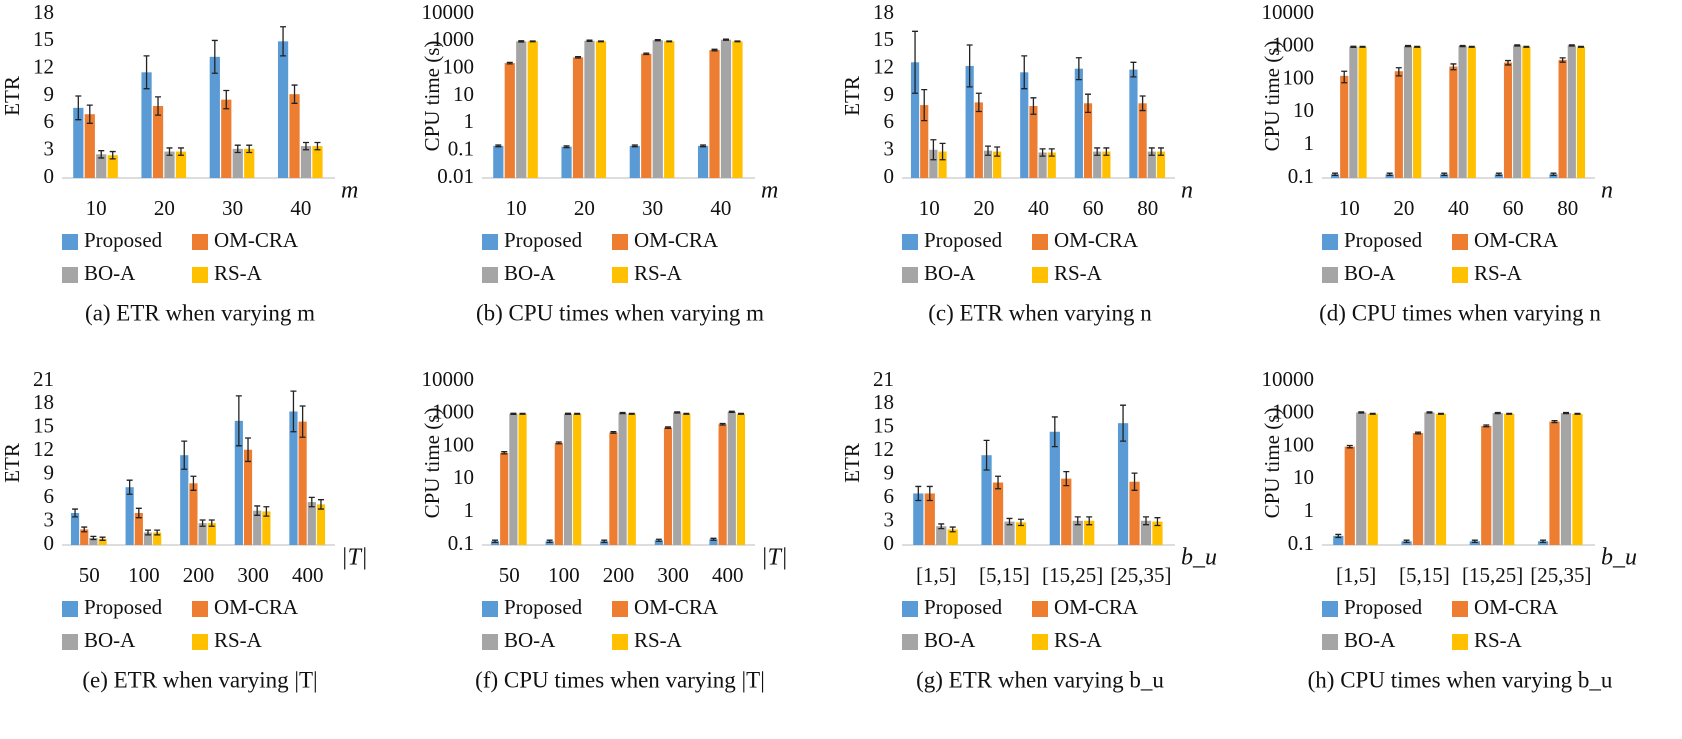 The height and width of the screenshot is (739, 1682). Describe the element at coordinates (1038, 208) in the screenshot. I see `x-tick-label: 40` at that location.